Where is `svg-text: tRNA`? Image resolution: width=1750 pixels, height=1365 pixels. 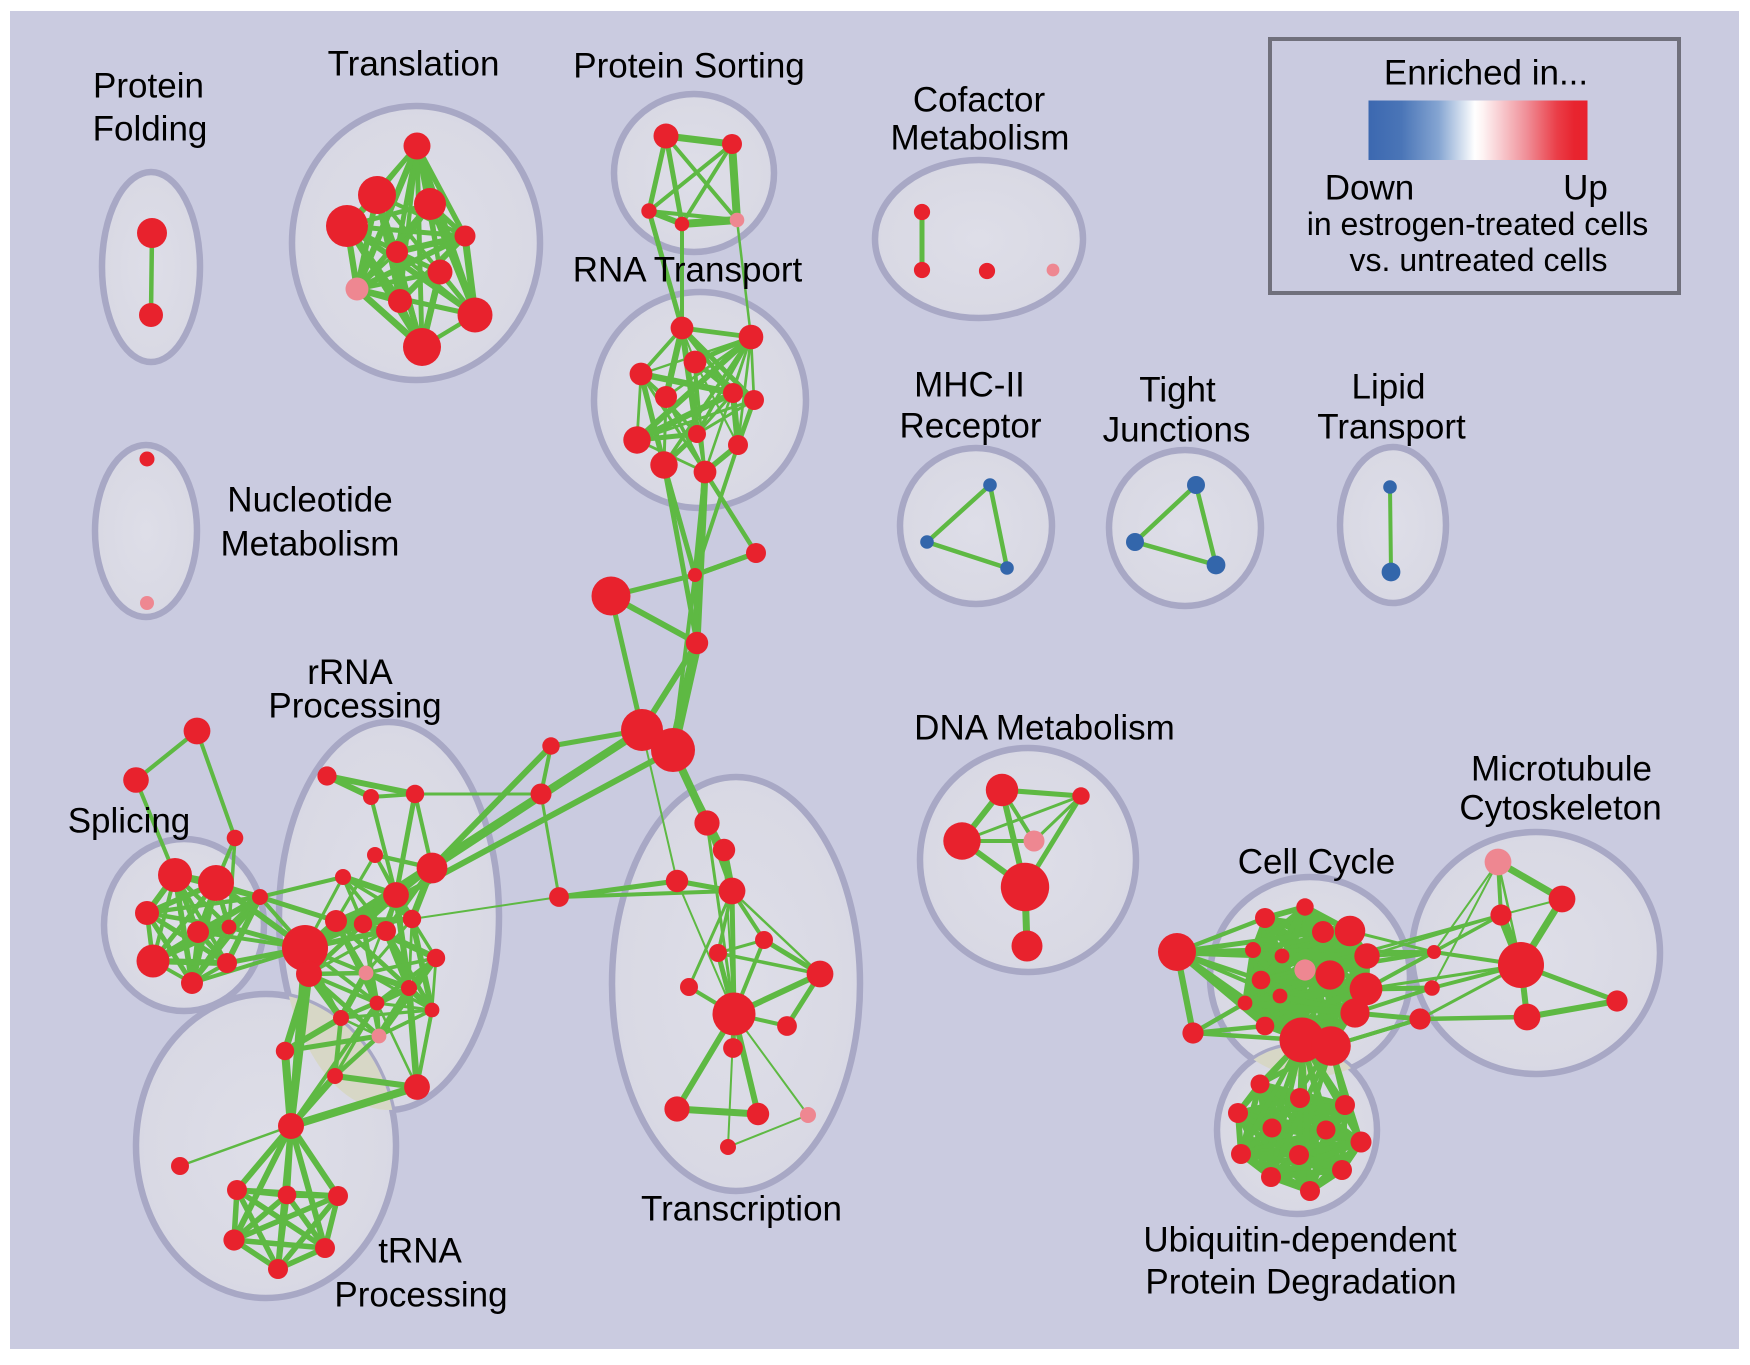
svg-text: tRNA is located at coordinates (420, 1251).